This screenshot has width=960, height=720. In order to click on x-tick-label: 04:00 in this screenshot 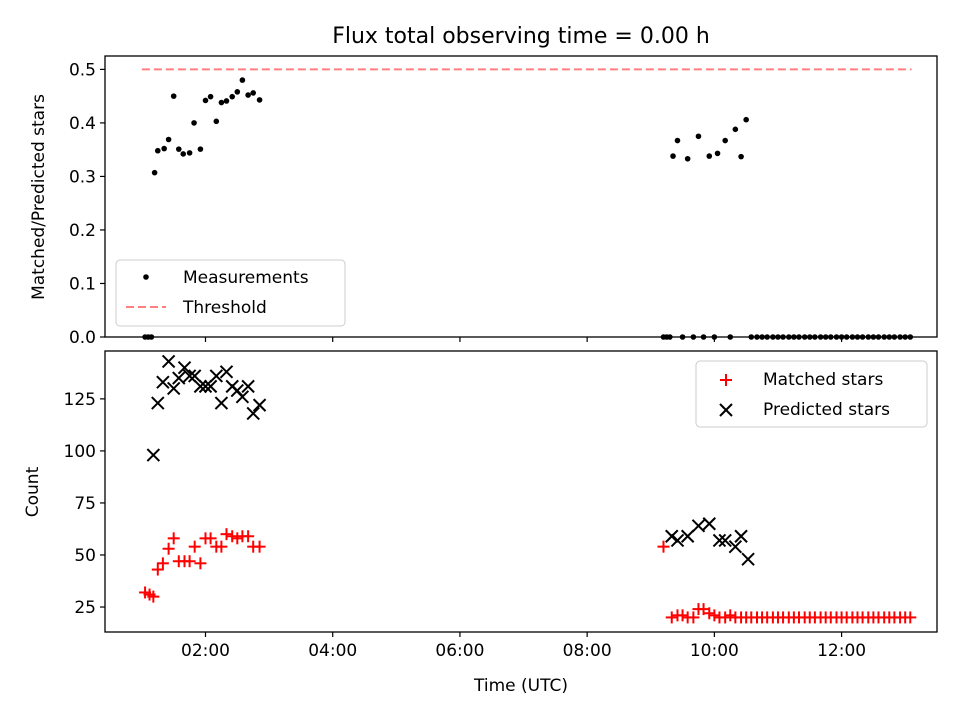, I will do `click(332, 651)`.